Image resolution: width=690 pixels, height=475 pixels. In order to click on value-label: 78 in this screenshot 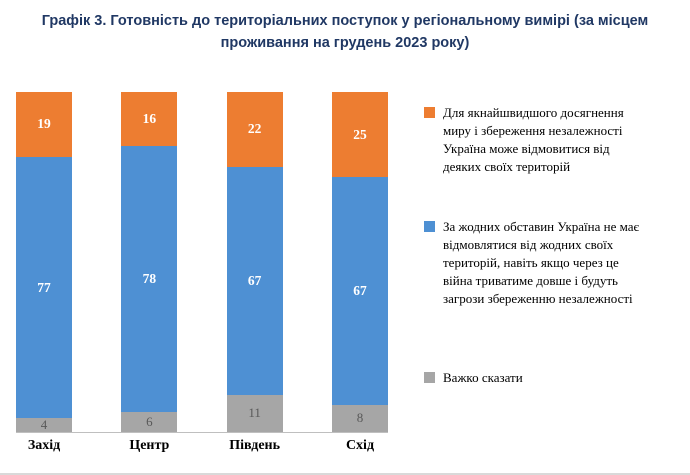, I will do `click(149, 279)`.